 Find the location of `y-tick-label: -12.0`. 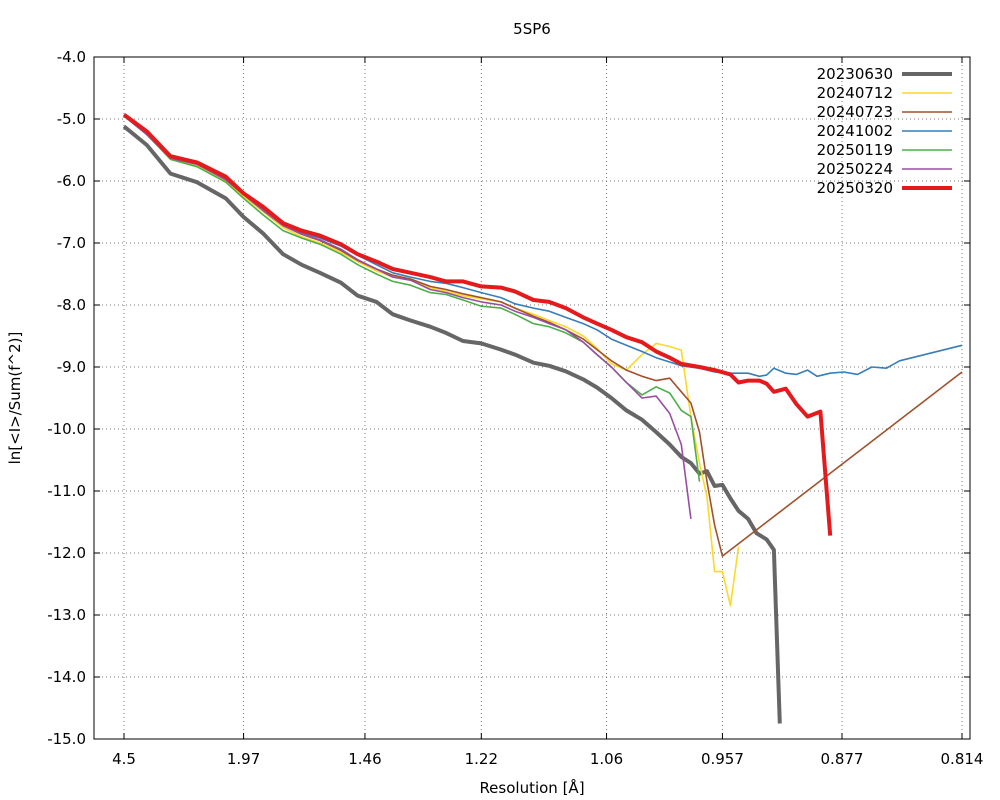

y-tick-label: -12.0 is located at coordinates (66, 553).